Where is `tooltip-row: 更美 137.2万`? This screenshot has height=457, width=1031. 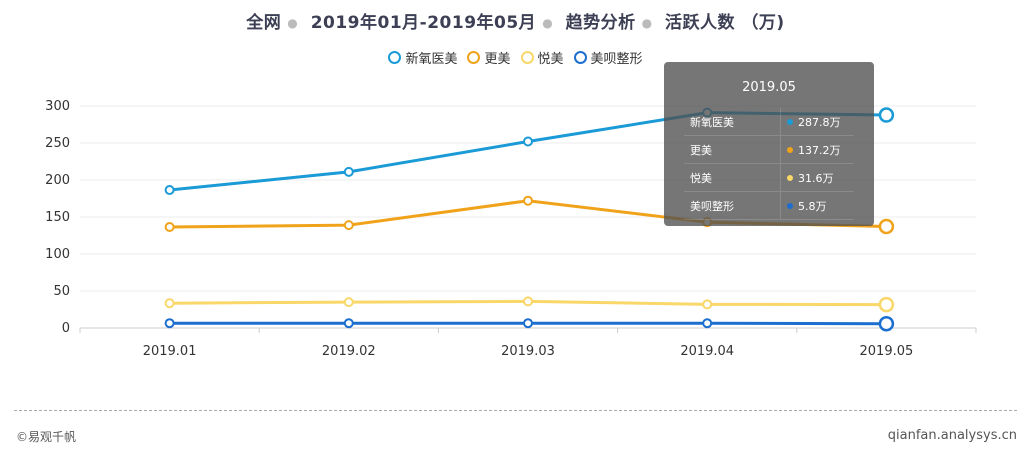 tooltip-row: 更美 137.2万 is located at coordinates (769, 150).